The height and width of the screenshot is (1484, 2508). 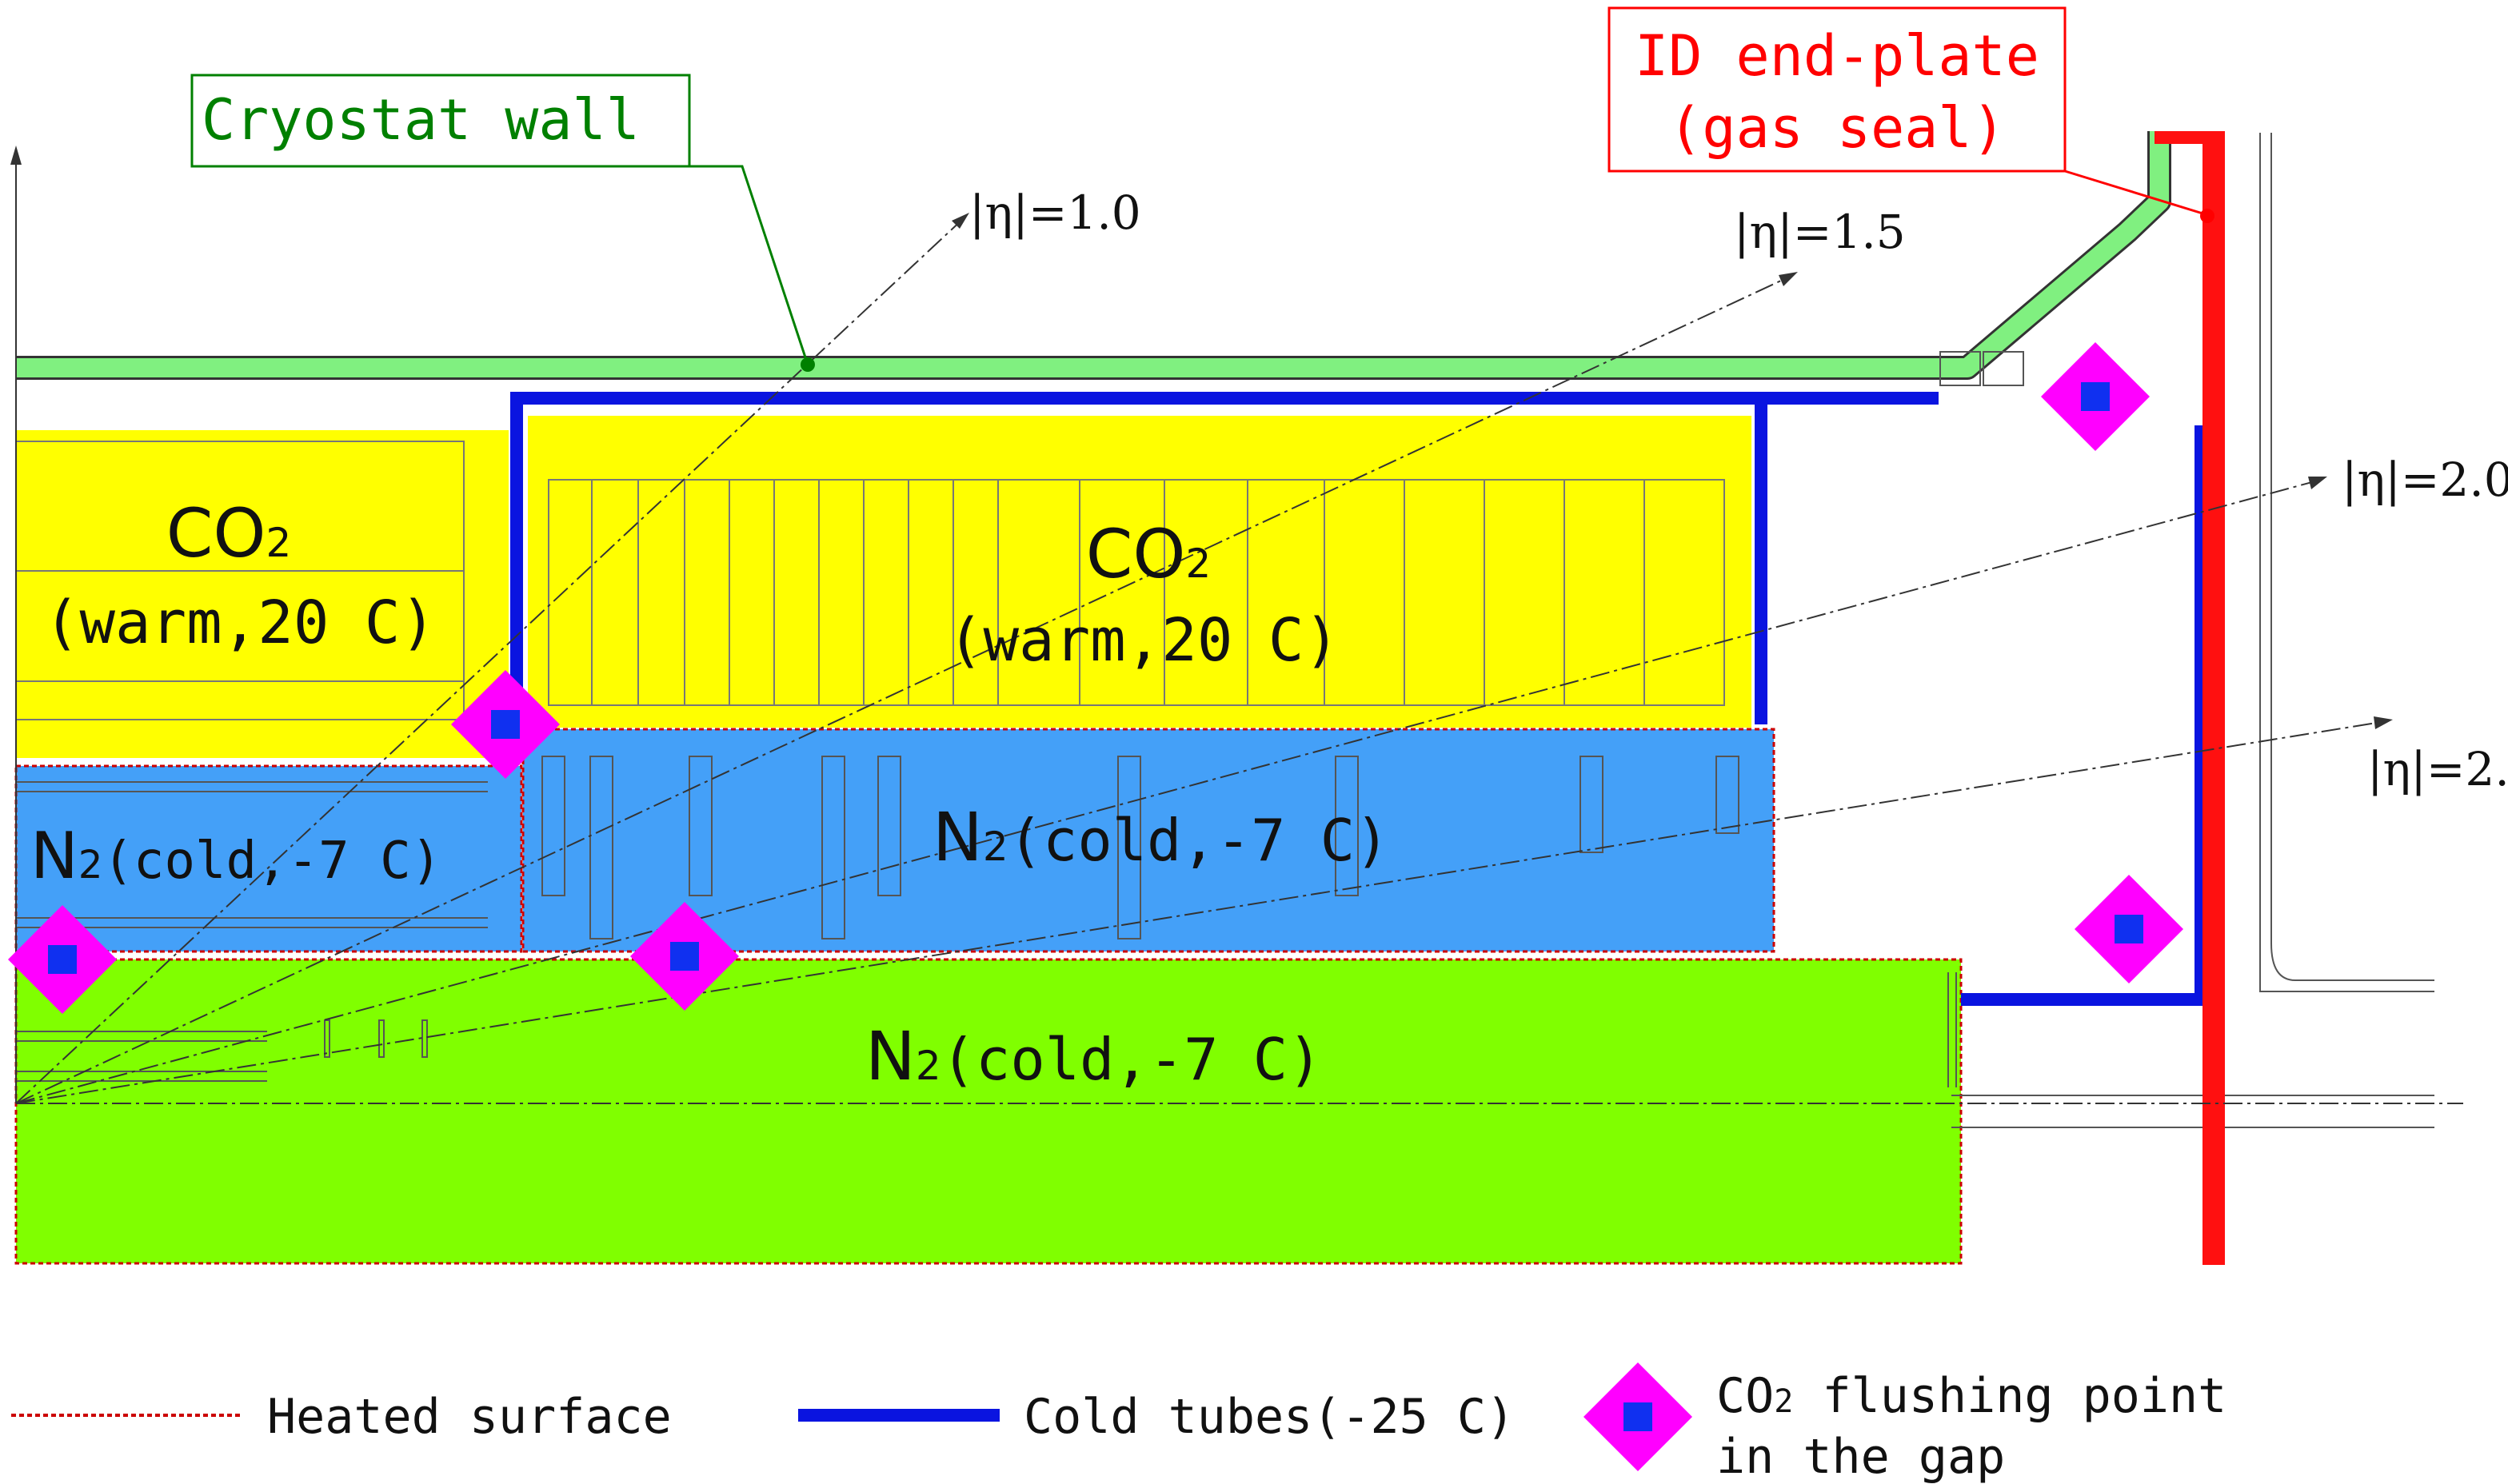 I want to click on legend-flush-point: CO2 flushing point in the gap, so click(x=1905, y=1423).